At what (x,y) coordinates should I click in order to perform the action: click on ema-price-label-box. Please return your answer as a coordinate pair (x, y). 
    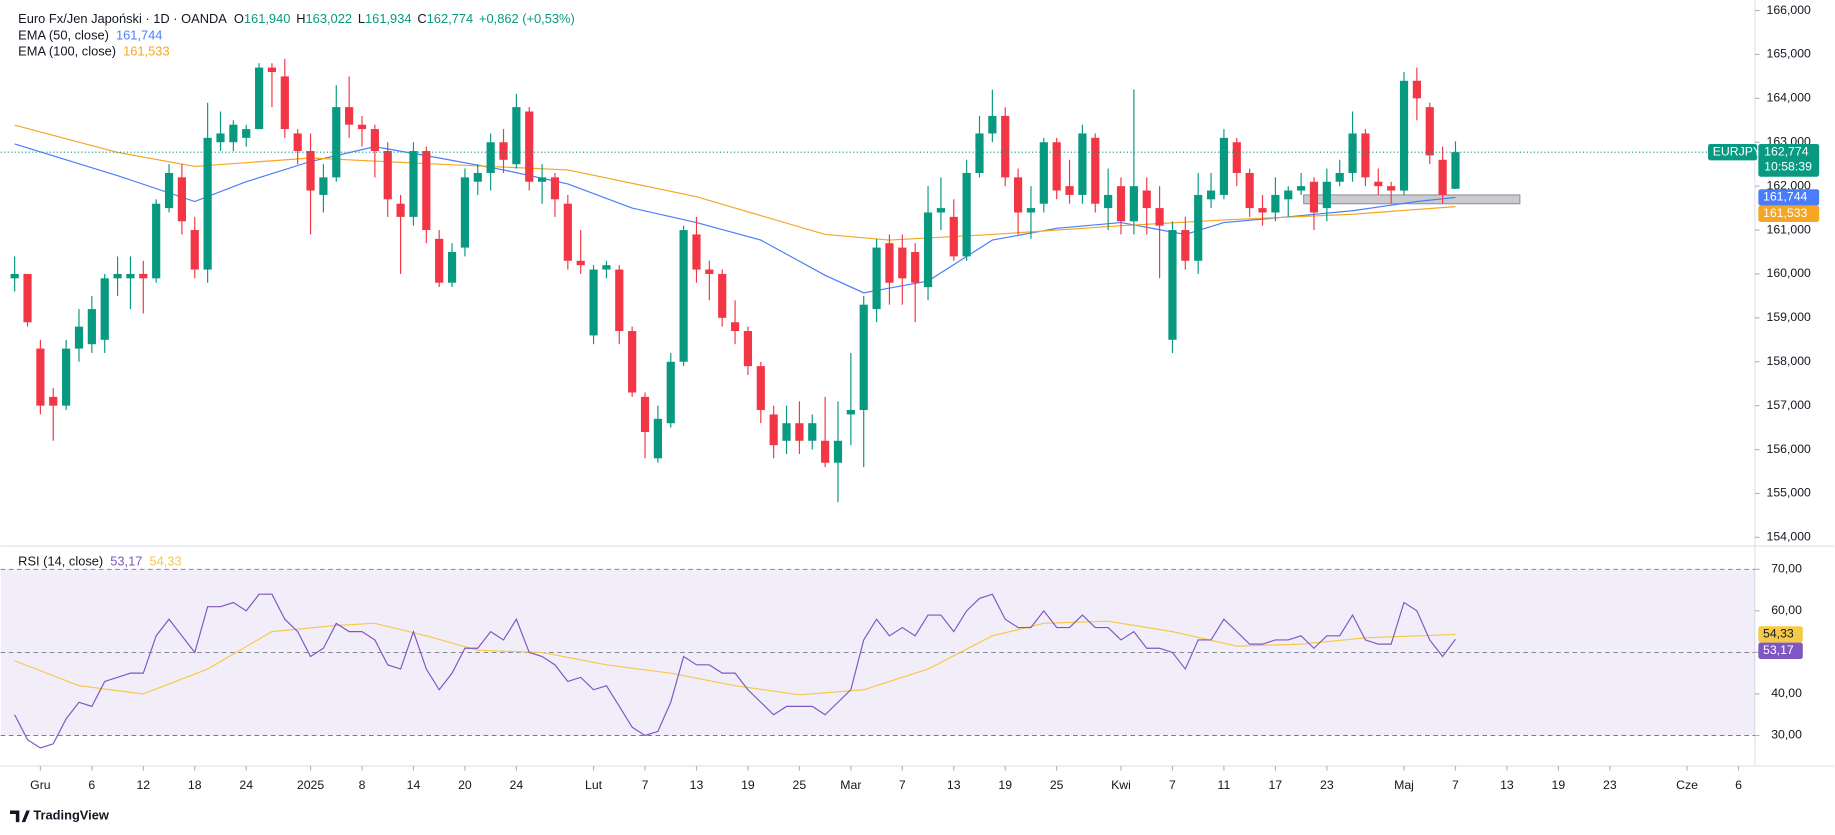
    Looking at the image, I should click on (1789, 197).